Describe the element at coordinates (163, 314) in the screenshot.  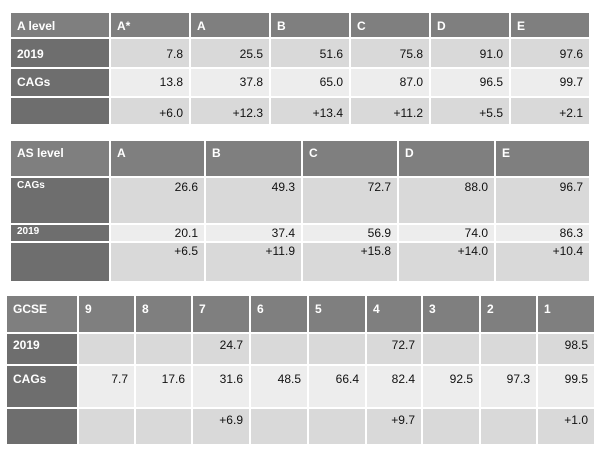
I see `header-cell: 8` at that location.